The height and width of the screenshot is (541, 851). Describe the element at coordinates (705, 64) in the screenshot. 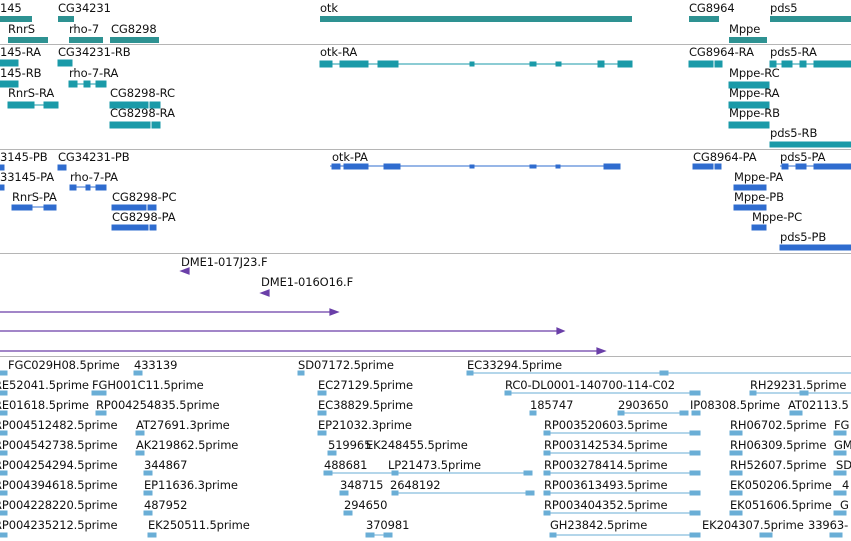

I see `mrna-glyph-cg8964-ra` at that location.